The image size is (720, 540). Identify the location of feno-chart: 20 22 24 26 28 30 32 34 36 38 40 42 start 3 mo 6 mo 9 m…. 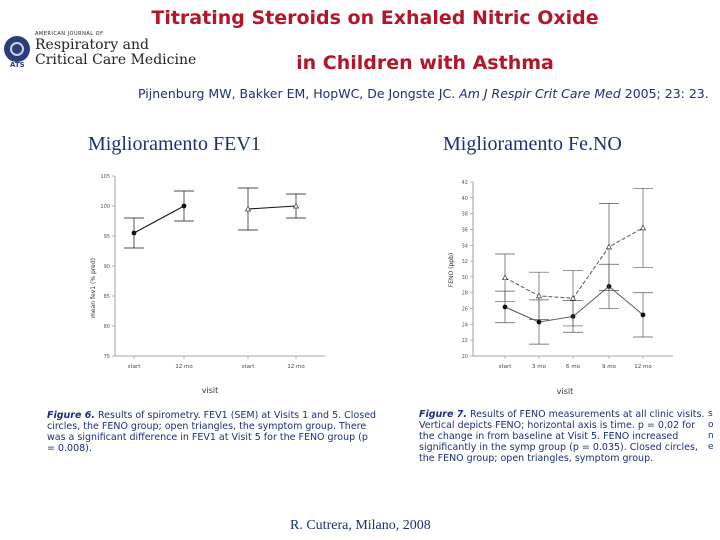
(560, 288).